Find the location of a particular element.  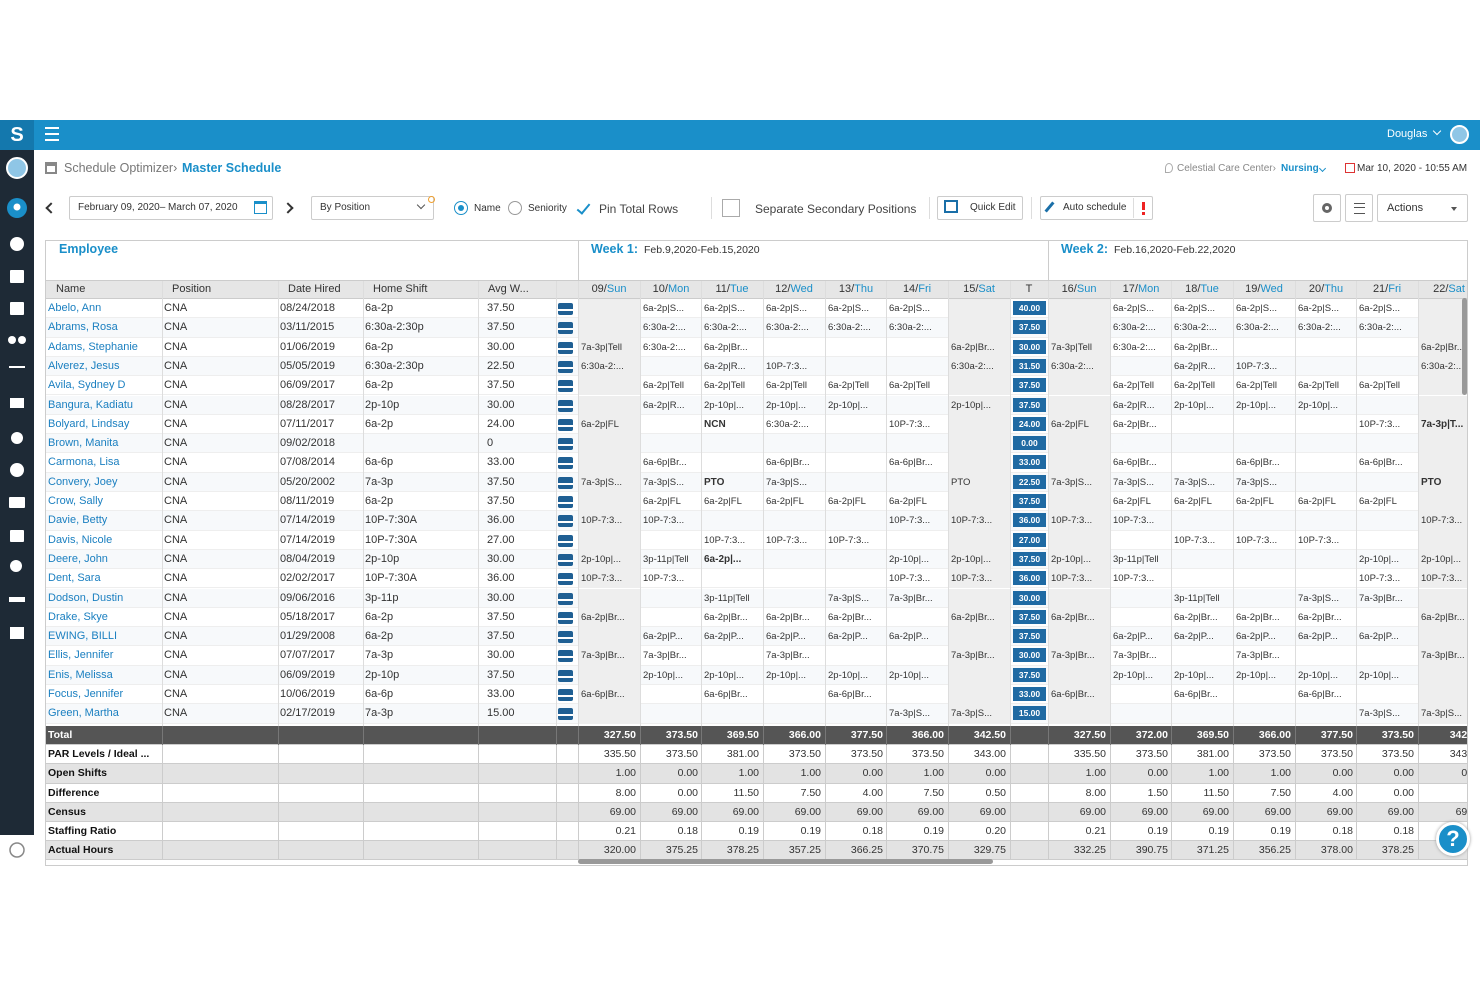

employee-name: Abrams, Rosa is located at coordinates (83, 327).